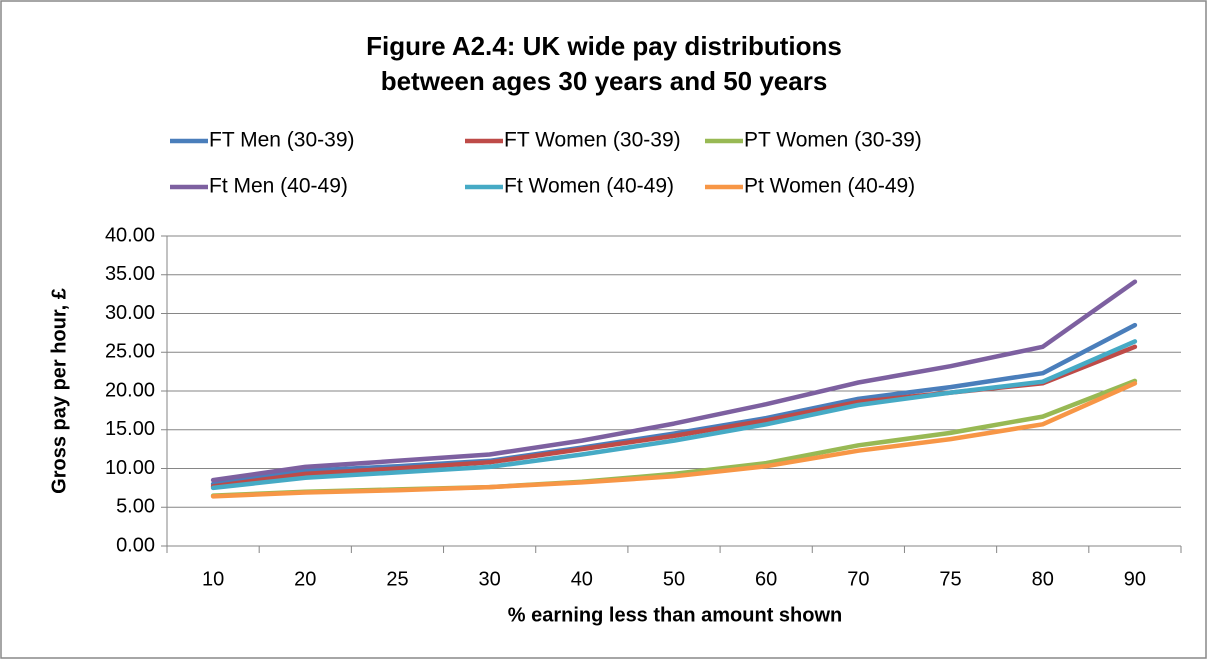 The width and height of the screenshot is (1208, 660). Describe the element at coordinates (589, 186) in the screenshot. I see `legend-label: Ft Women (40-49)` at that location.